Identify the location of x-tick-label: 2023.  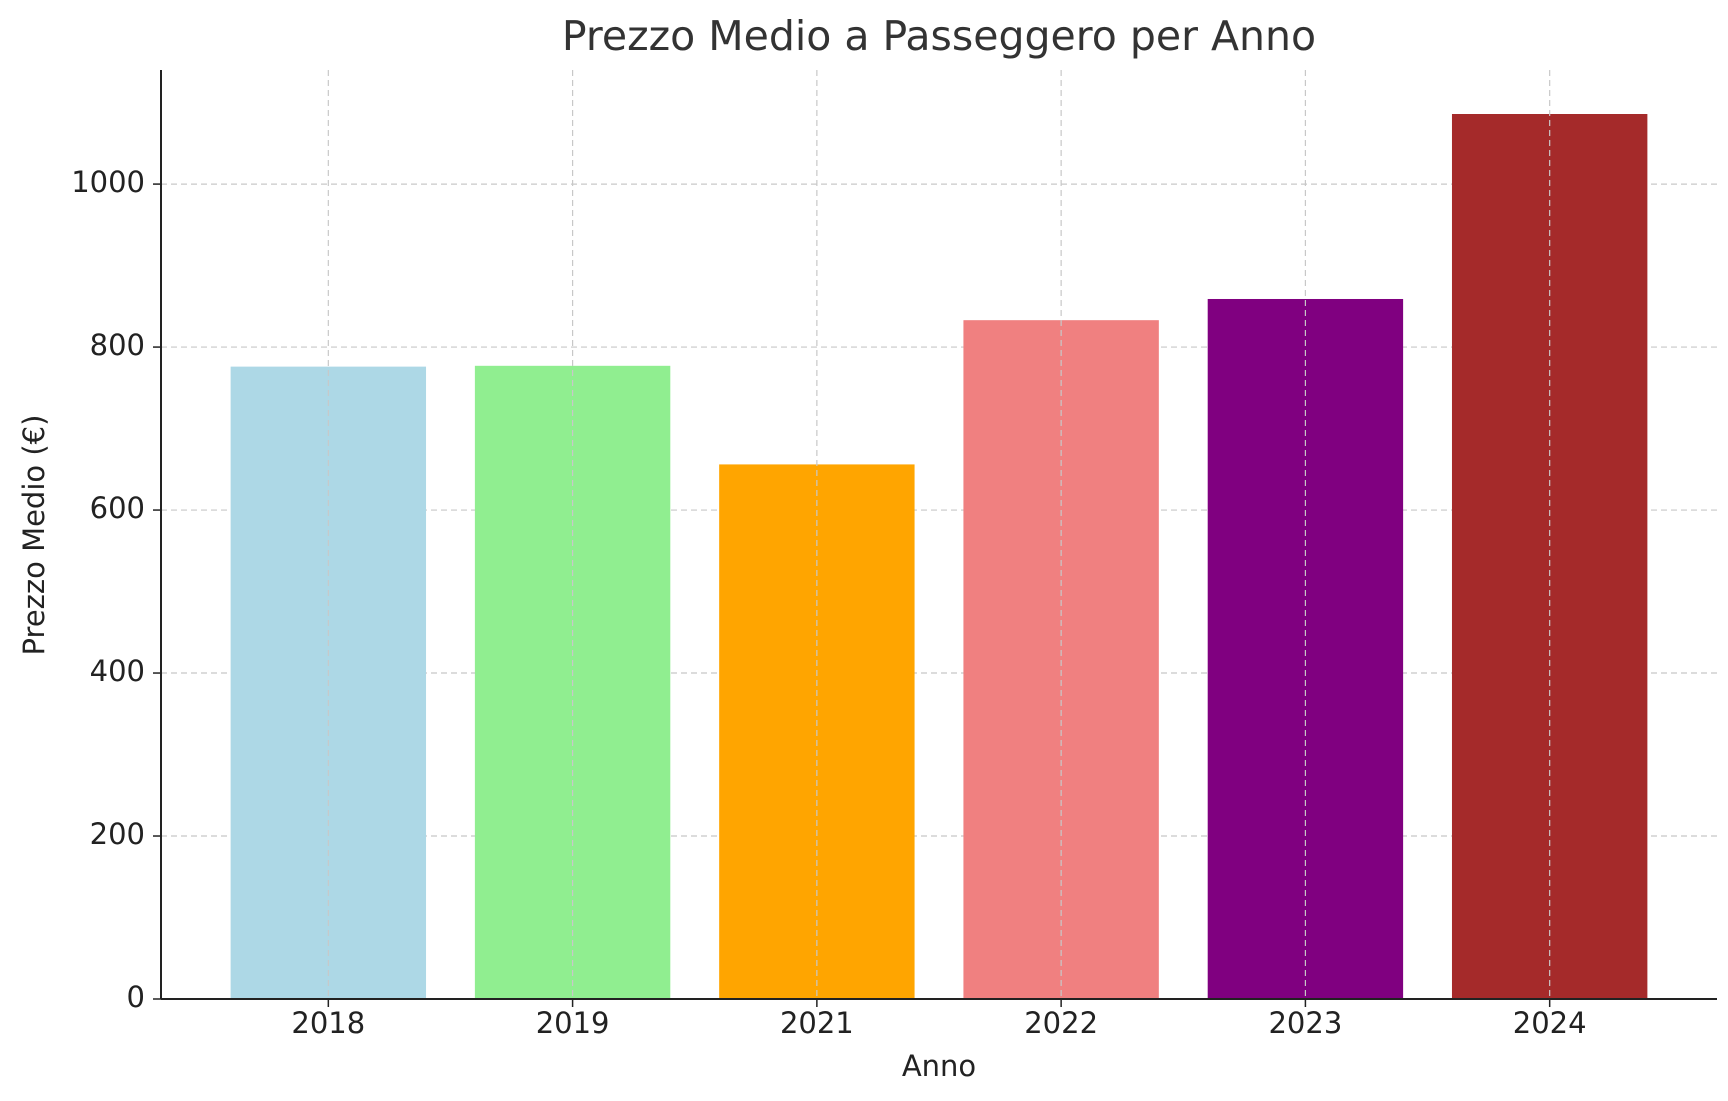
(1305, 1023).